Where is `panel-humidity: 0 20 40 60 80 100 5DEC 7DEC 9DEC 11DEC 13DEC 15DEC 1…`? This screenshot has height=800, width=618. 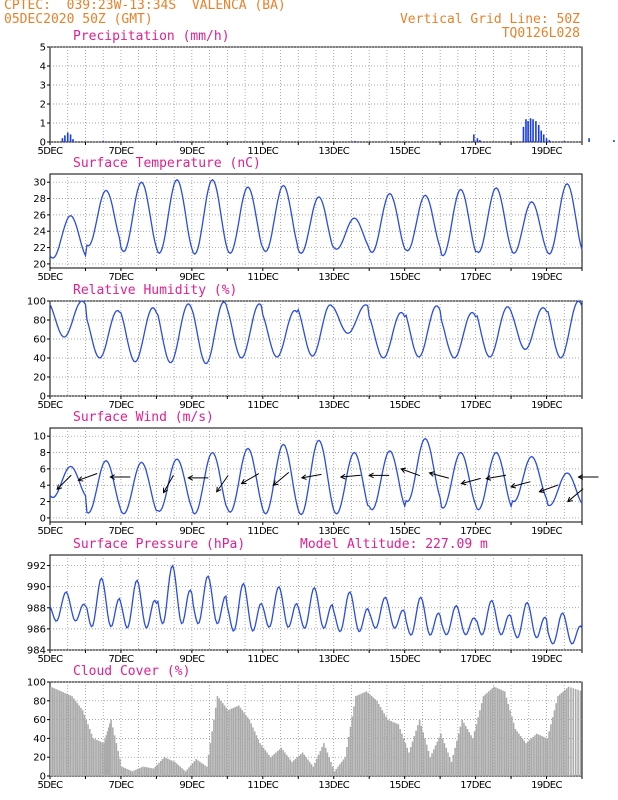
panel-humidity: 0 20 40 60 80 100 5DEC 7DEC 9DEC 11DEC 13DEC 15DEC 1… is located at coordinates (305, 347).